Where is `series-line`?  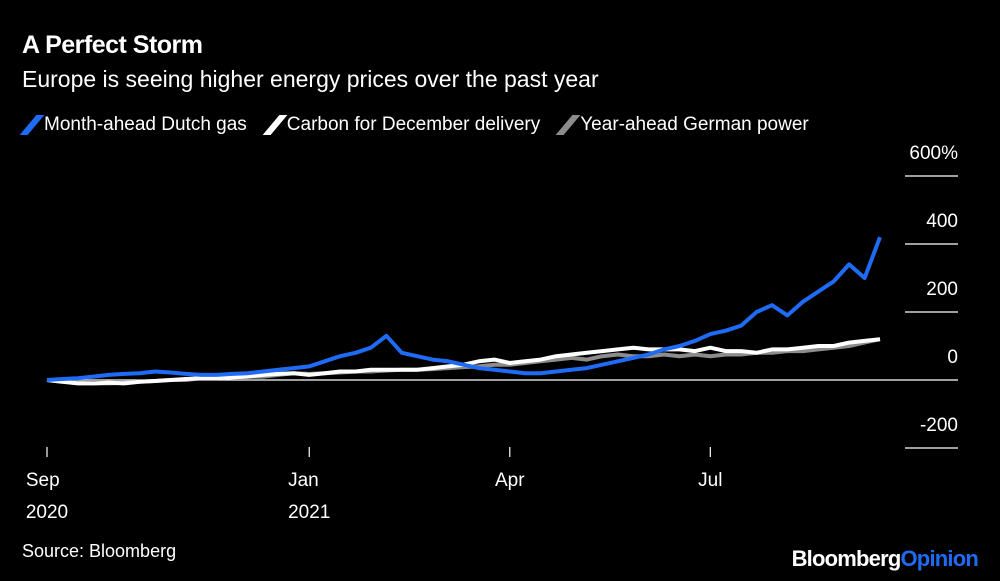
series-line is located at coordinates (463, 361).